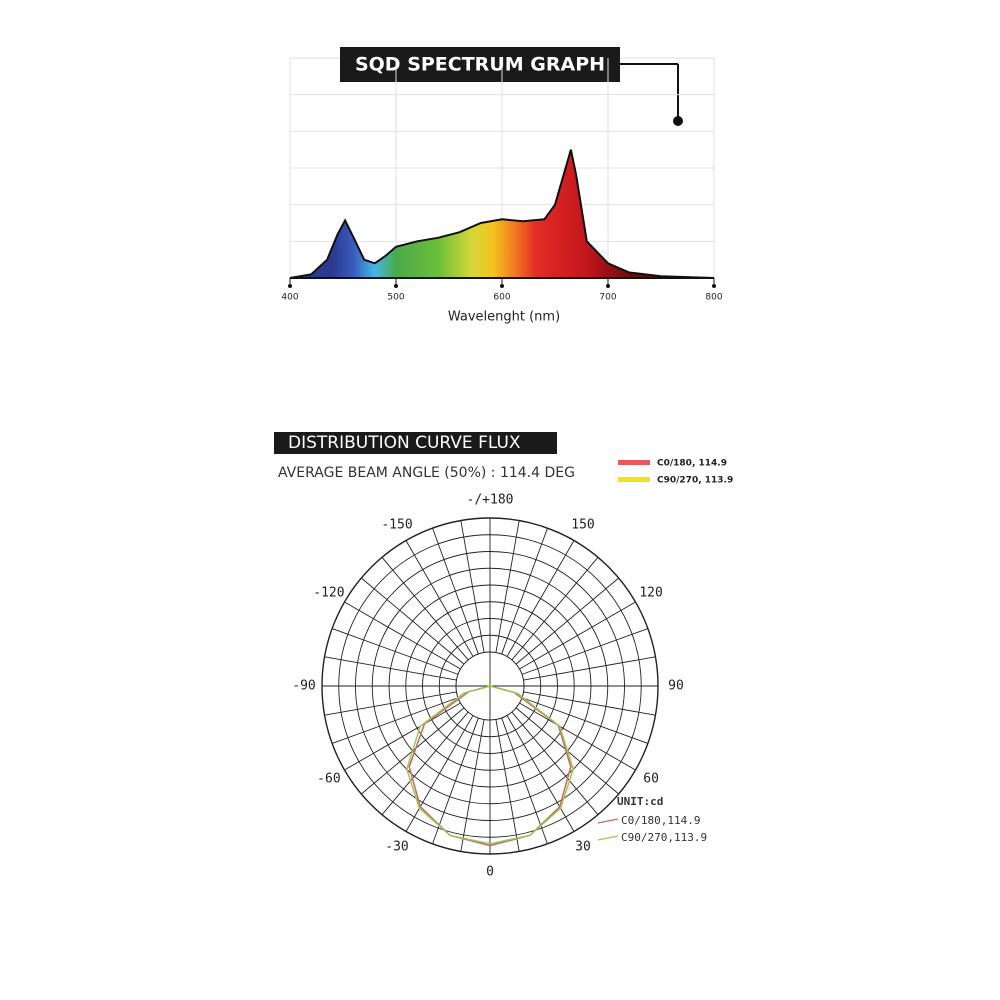 The height and width of the screenshot is (1000, 1000). What do you see at coordinates (426, 473) in the screenshot?
I see `subtitle: AVERAGE BEAM ANGLE (50%) : 114.4 DEG` at bounding box center [426, 473].